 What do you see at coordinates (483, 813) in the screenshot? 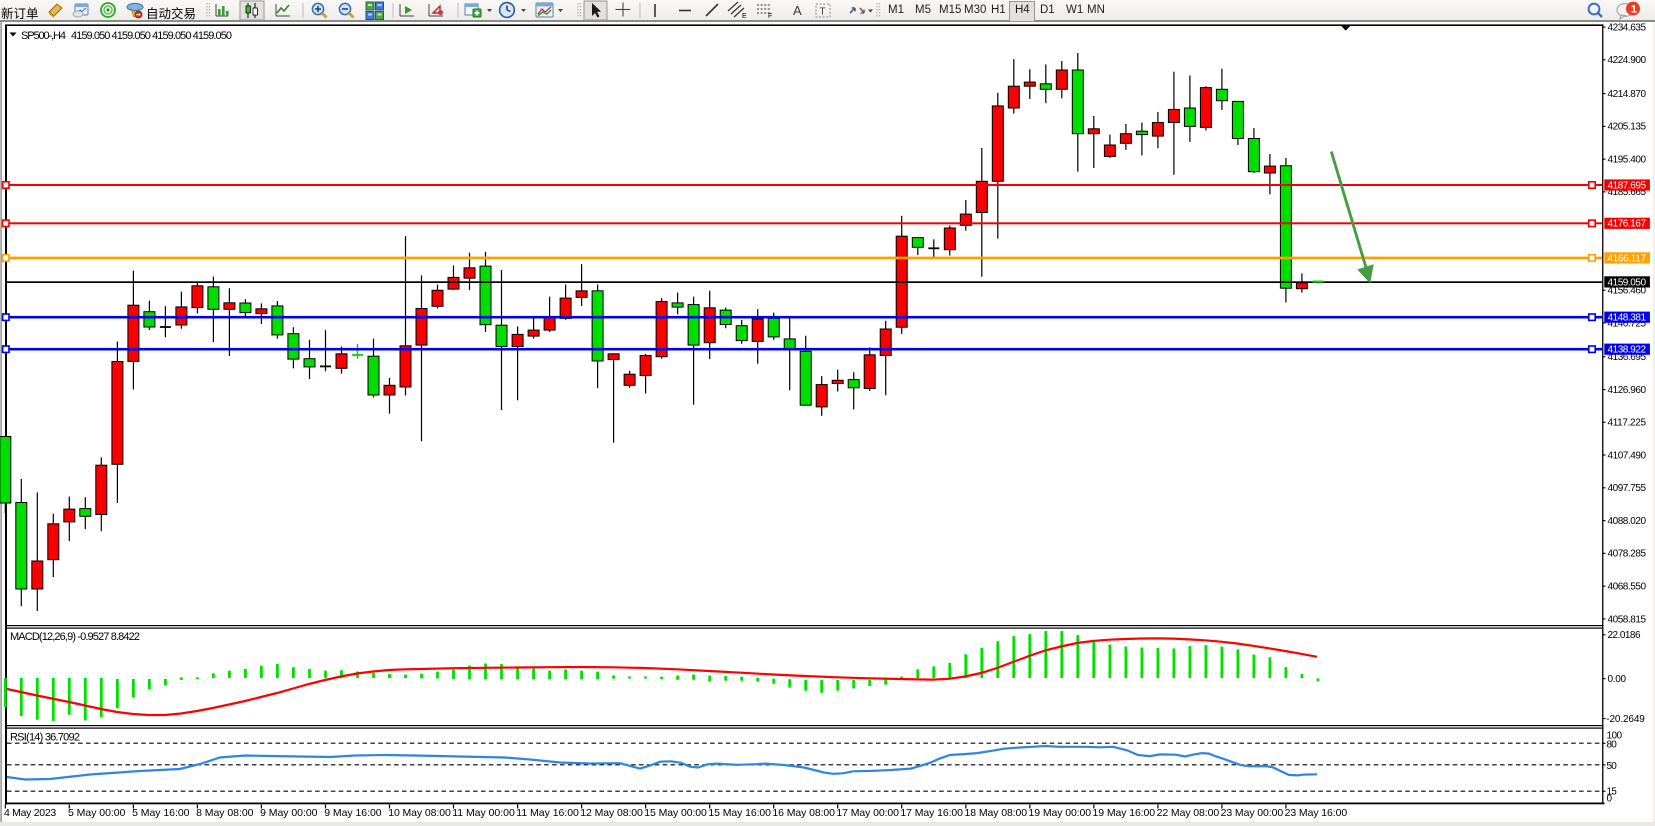
I see `svg-text: 11 May 00:00` at bounding box center [483, 813].